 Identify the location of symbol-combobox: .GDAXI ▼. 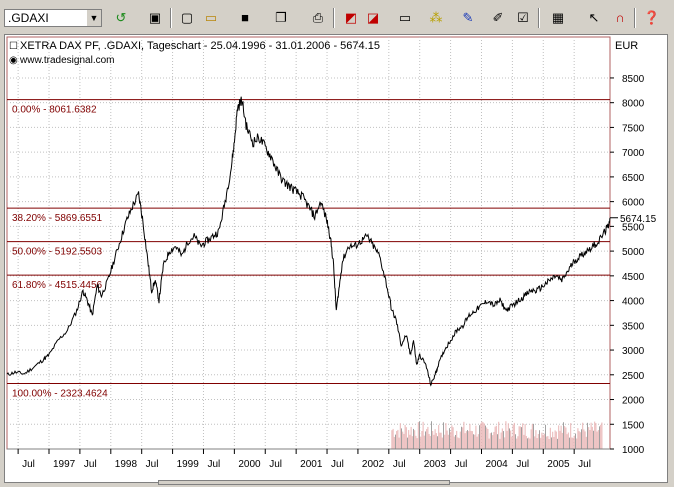
(53, 18).